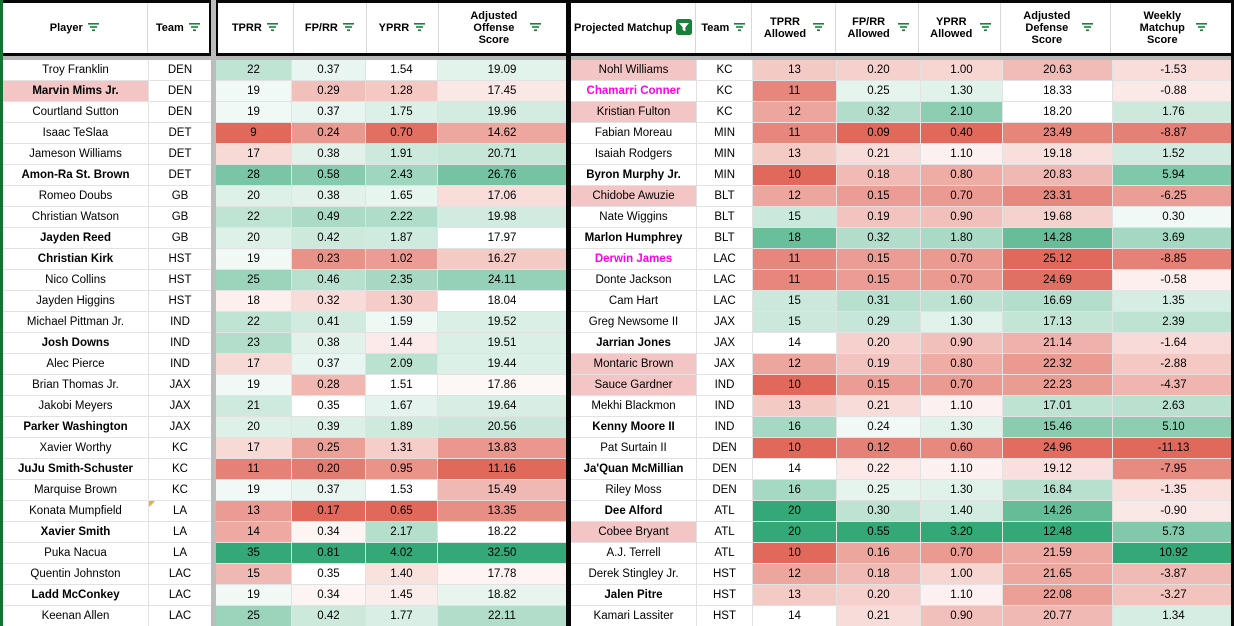 The height and width of the screenshot is (626, 1234). What do you see at coordinates (1172, 427) in the screenshot?
I see `weekly-matchup-score-cell: 5.10` at bounding box center [1172, 427].